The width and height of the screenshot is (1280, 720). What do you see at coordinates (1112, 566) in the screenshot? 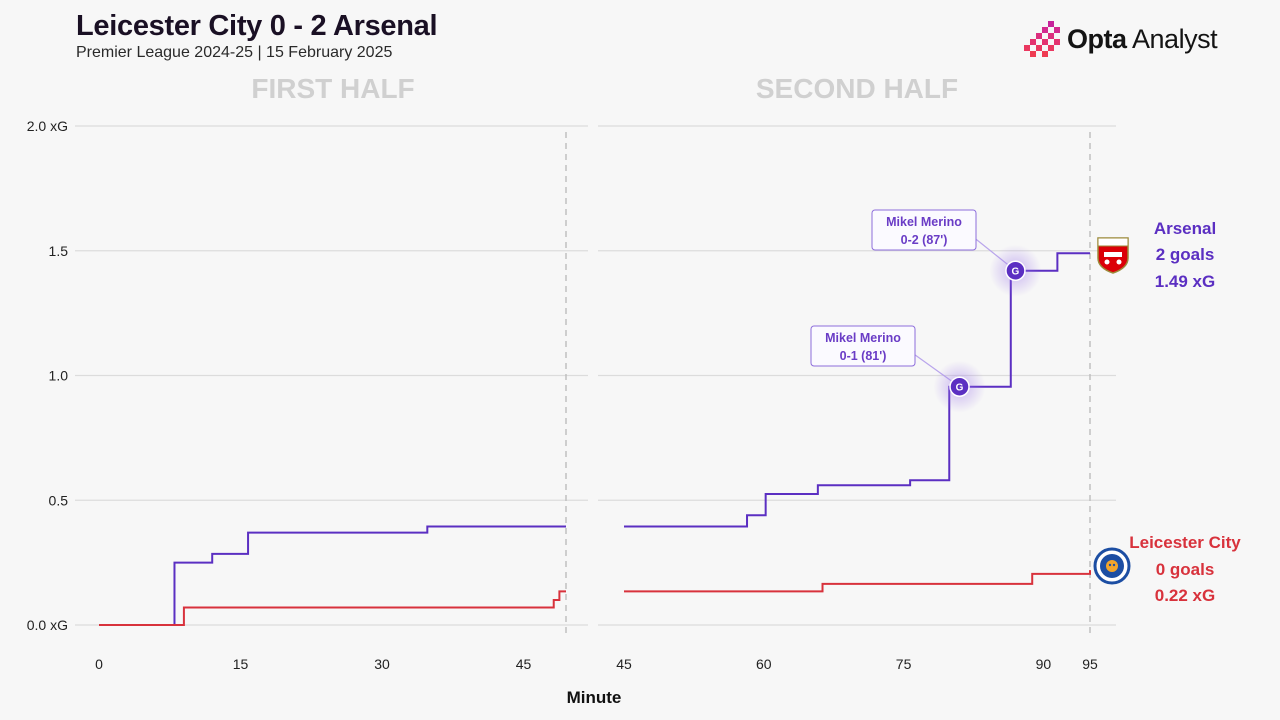
I see `leicester-crest-icon` at bounding box center [1112, 566].